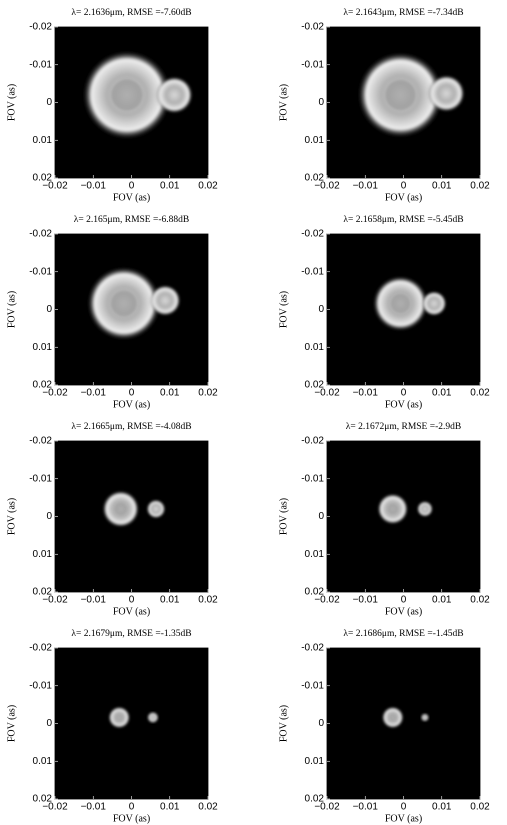  Describe the element at coordinates (131, 220) in the screenshot. I see `chart-title: λ= 2.165μm, RMSE =-6.88dB` at that location.